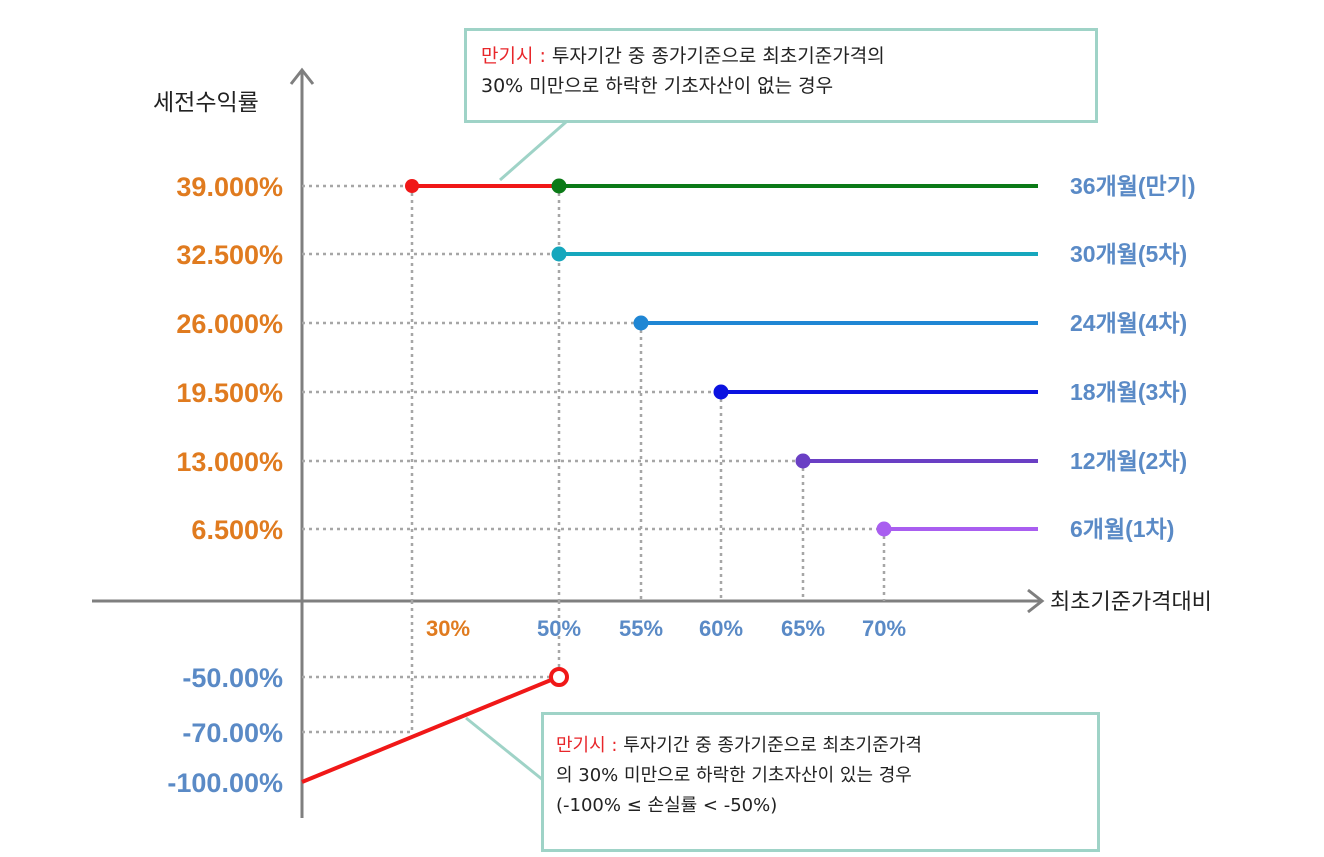 This screenshot has width=1324, height=857. I want to click on y-axis-arrow-icon, so click(302, 76).